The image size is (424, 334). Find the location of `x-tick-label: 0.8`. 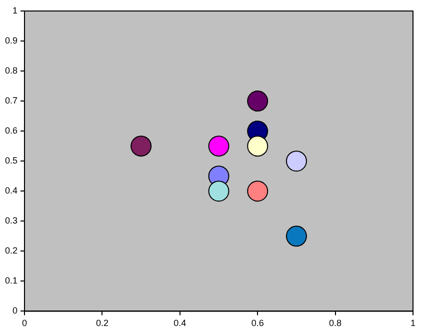

x-tick-label: 0.8 is located at coordinates (335, 323).